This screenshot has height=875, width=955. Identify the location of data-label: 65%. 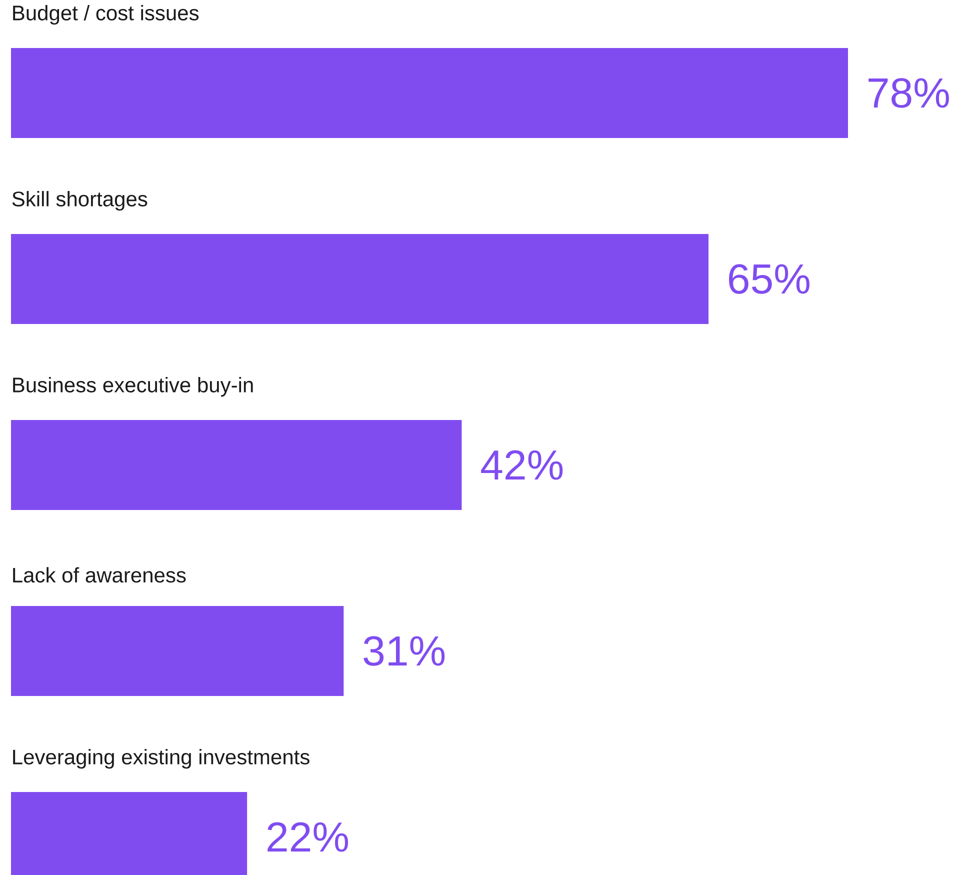
(769, 279).